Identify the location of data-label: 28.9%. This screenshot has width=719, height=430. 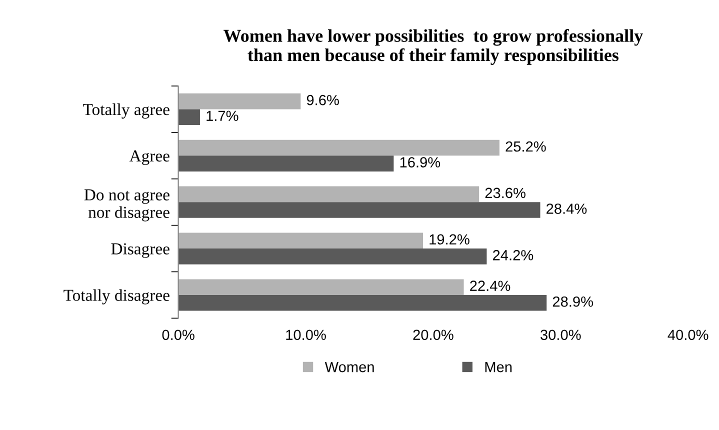
(573, 301).